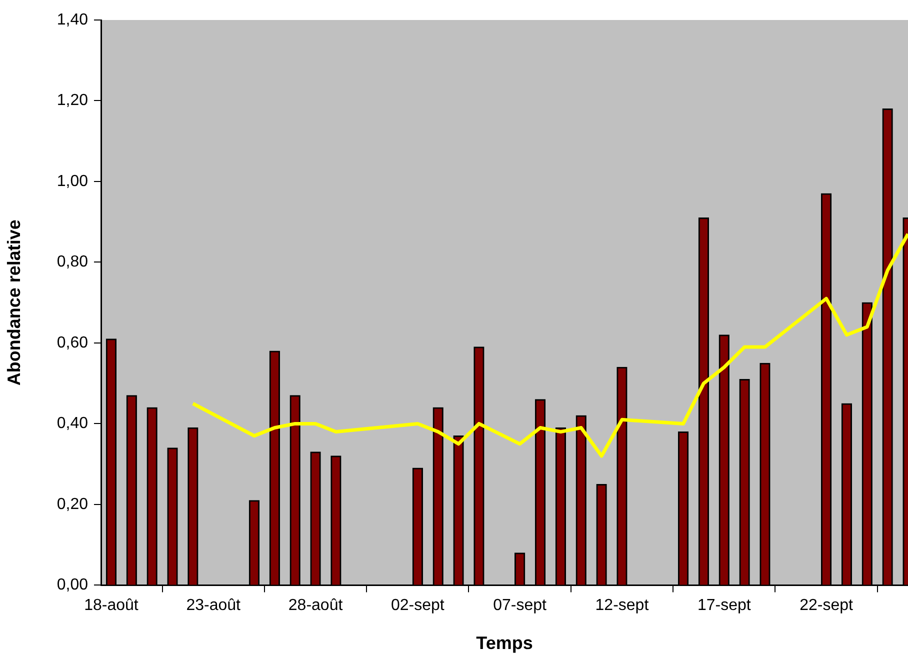 Image resolution: width=908 pixels, height=663 pixels. What do you see at coordinates (724, 605) in the screenshot?
I see `x-tick-label: 17-sept` at bounding box center [724, 605].